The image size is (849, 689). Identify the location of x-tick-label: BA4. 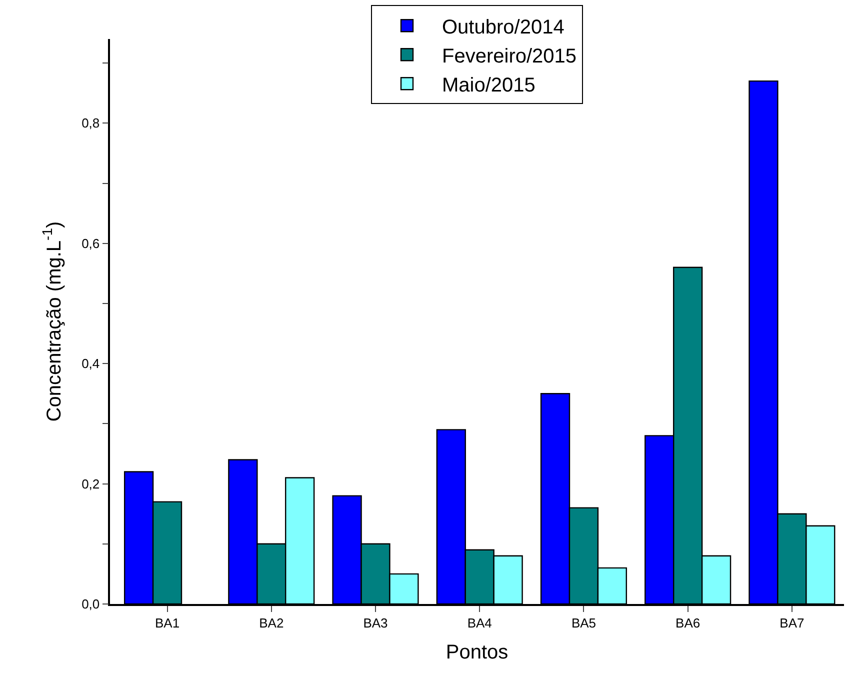
(479, 622).